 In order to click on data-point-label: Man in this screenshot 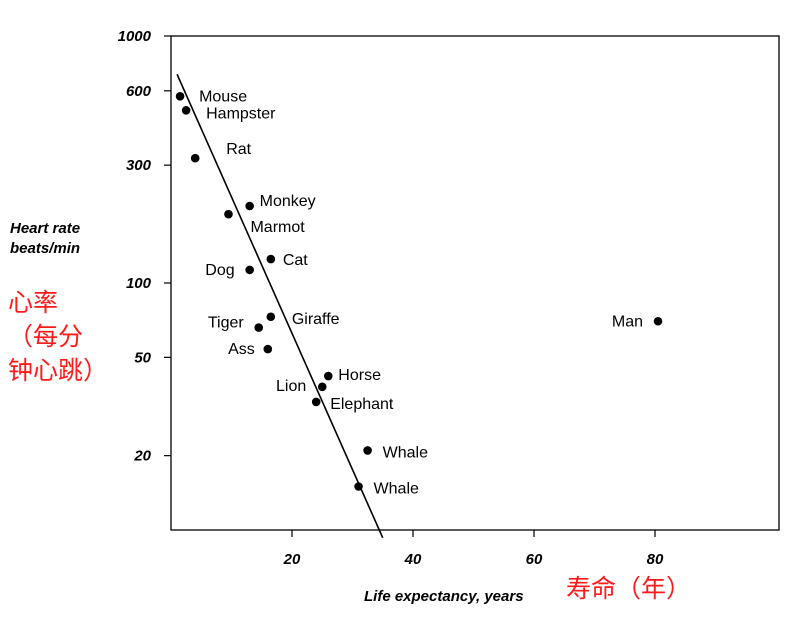, I will do `click(627, 321)`.